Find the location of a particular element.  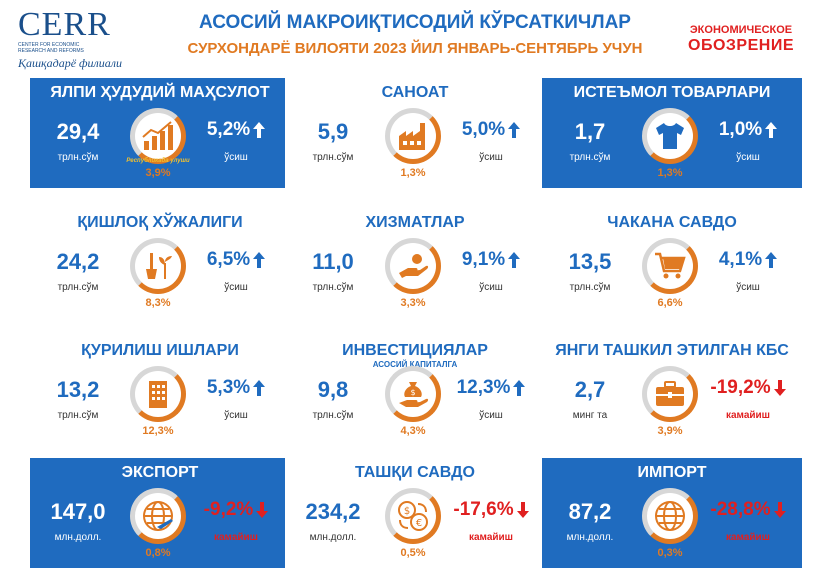

republic-share: 0,8% is located at coordinates (158, 553).